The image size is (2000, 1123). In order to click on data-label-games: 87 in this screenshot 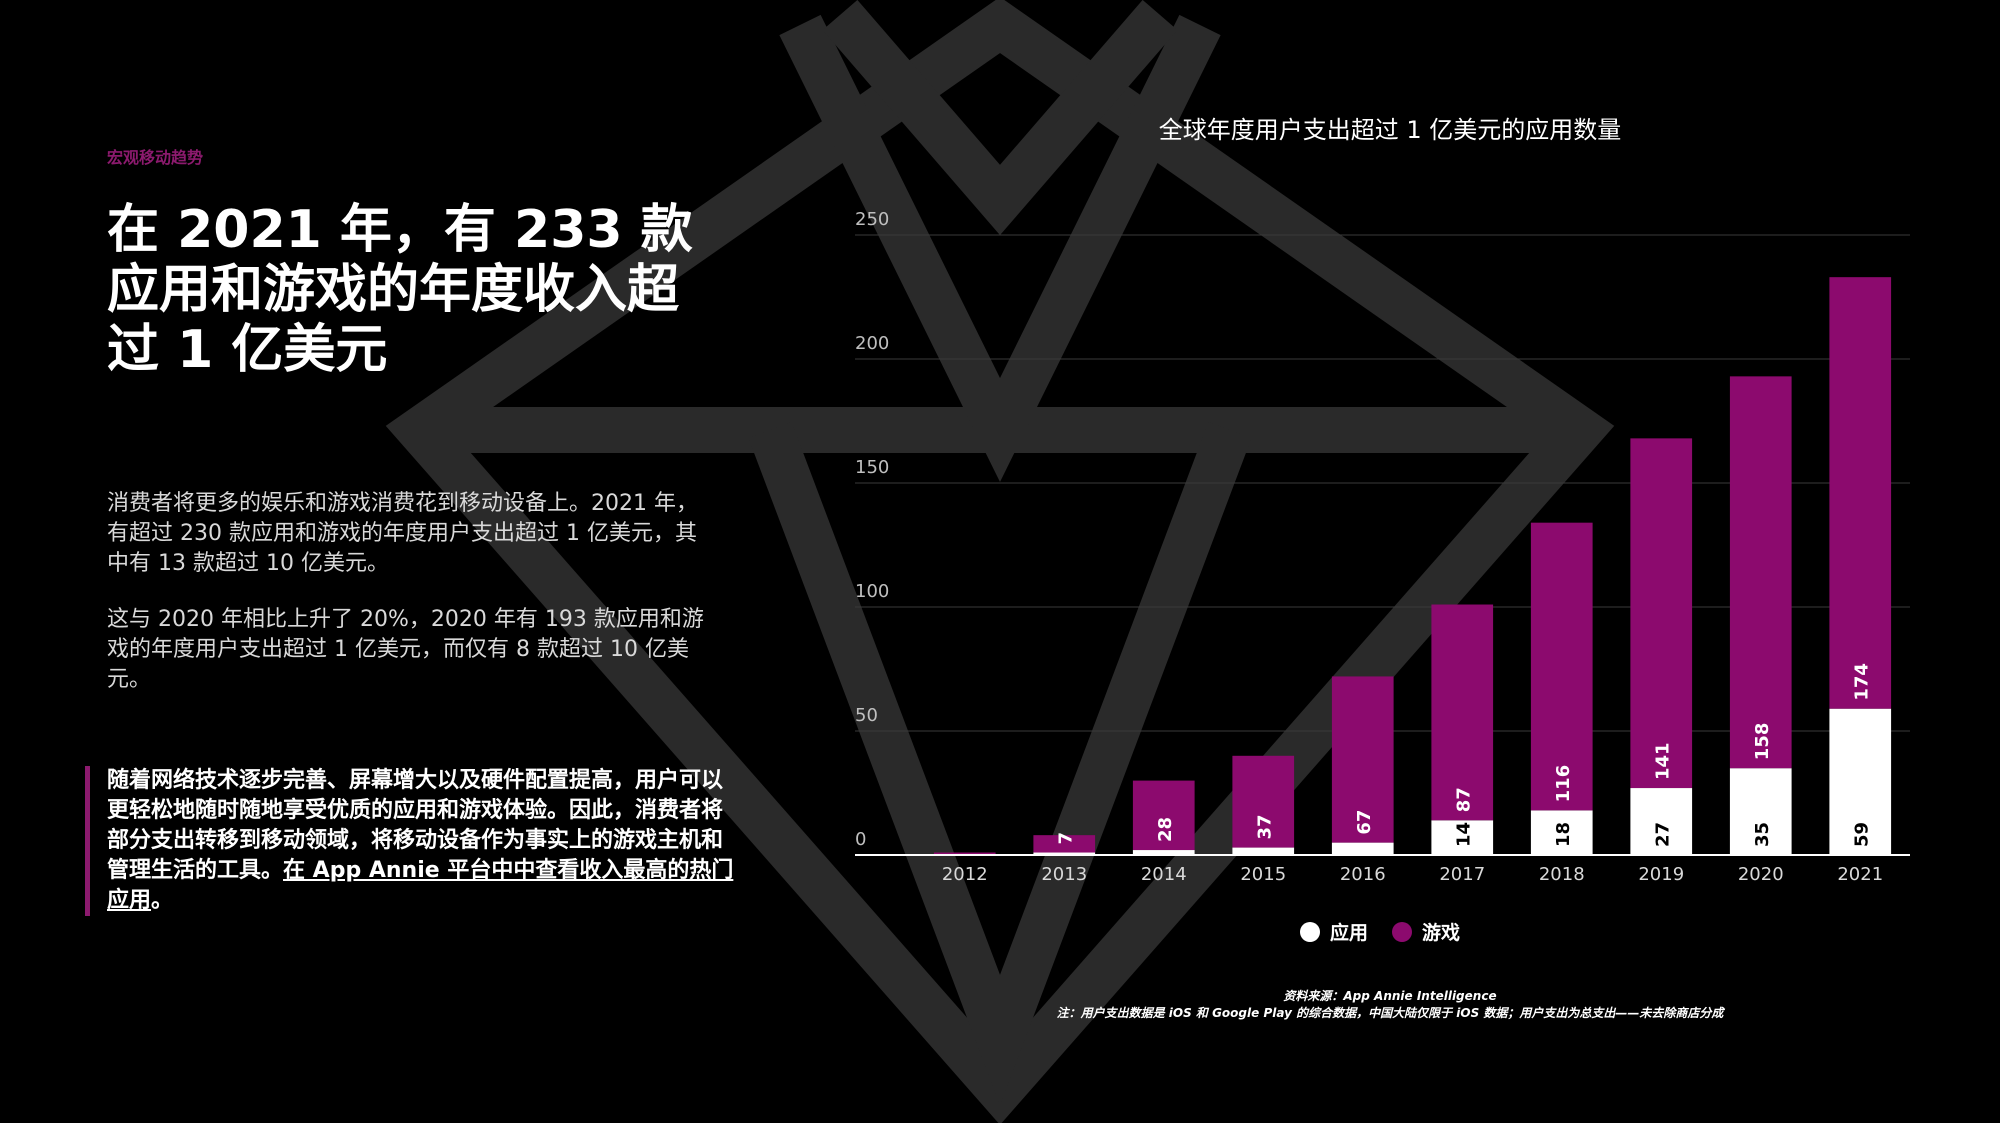, I will do `click(1463, 799)`.